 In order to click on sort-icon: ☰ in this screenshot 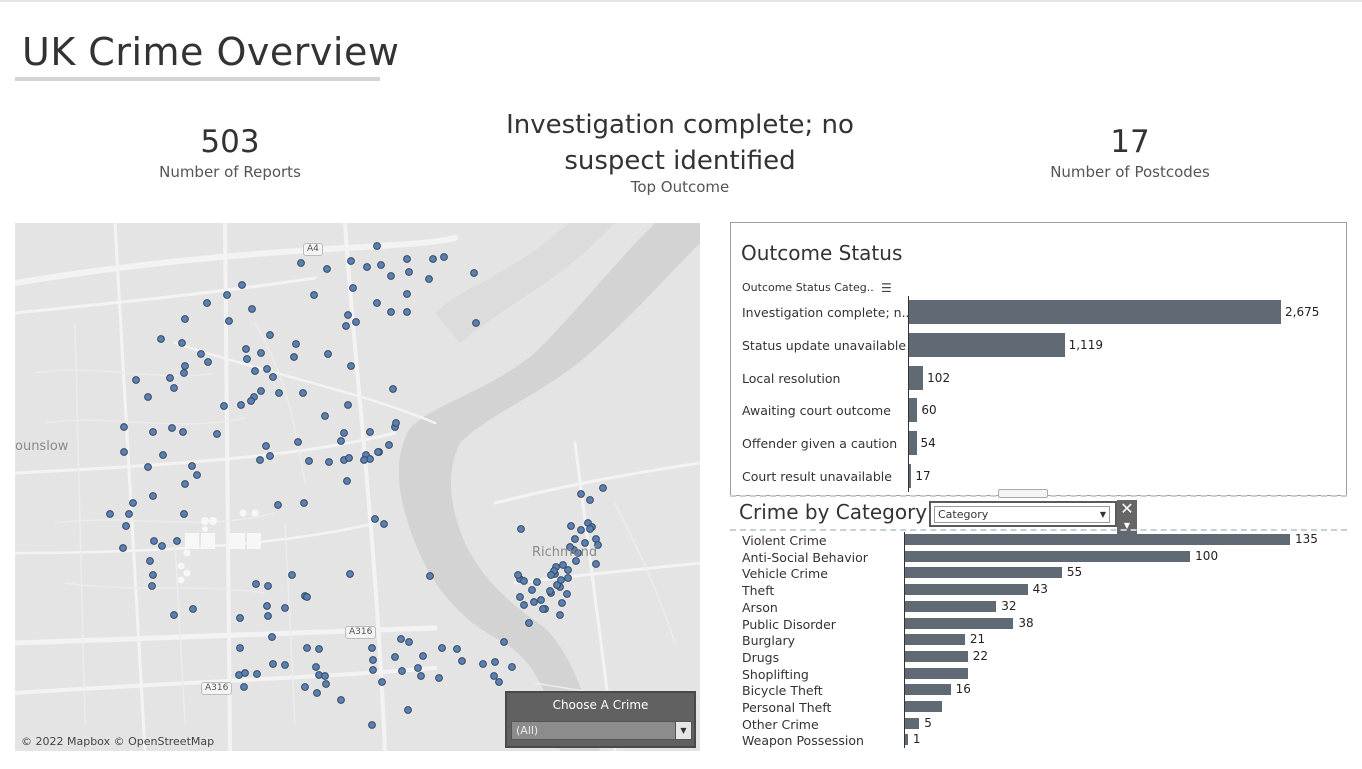, I will do `click(886, 288)`.